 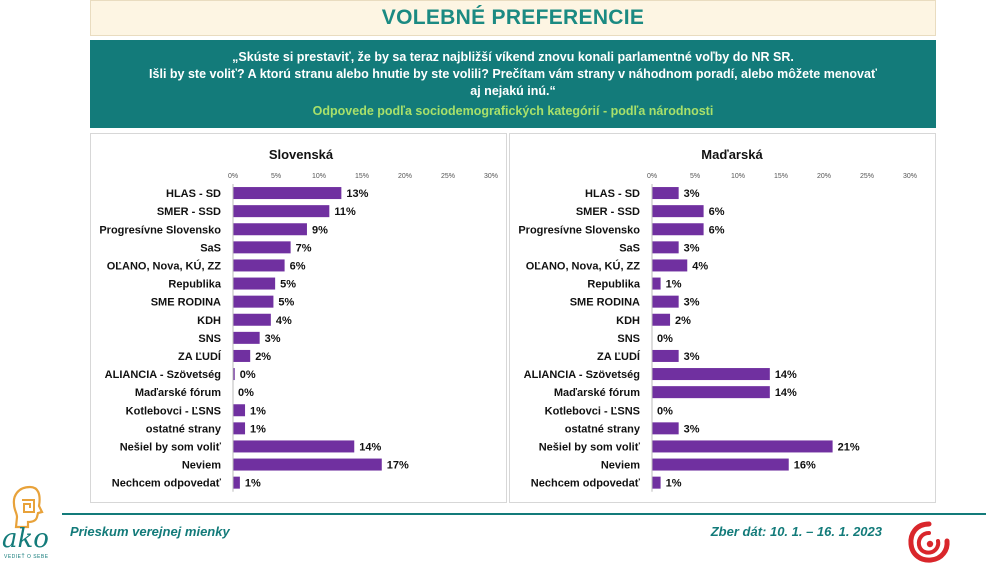 I want to click on data-label: 7%, so click(x=304, y=248).